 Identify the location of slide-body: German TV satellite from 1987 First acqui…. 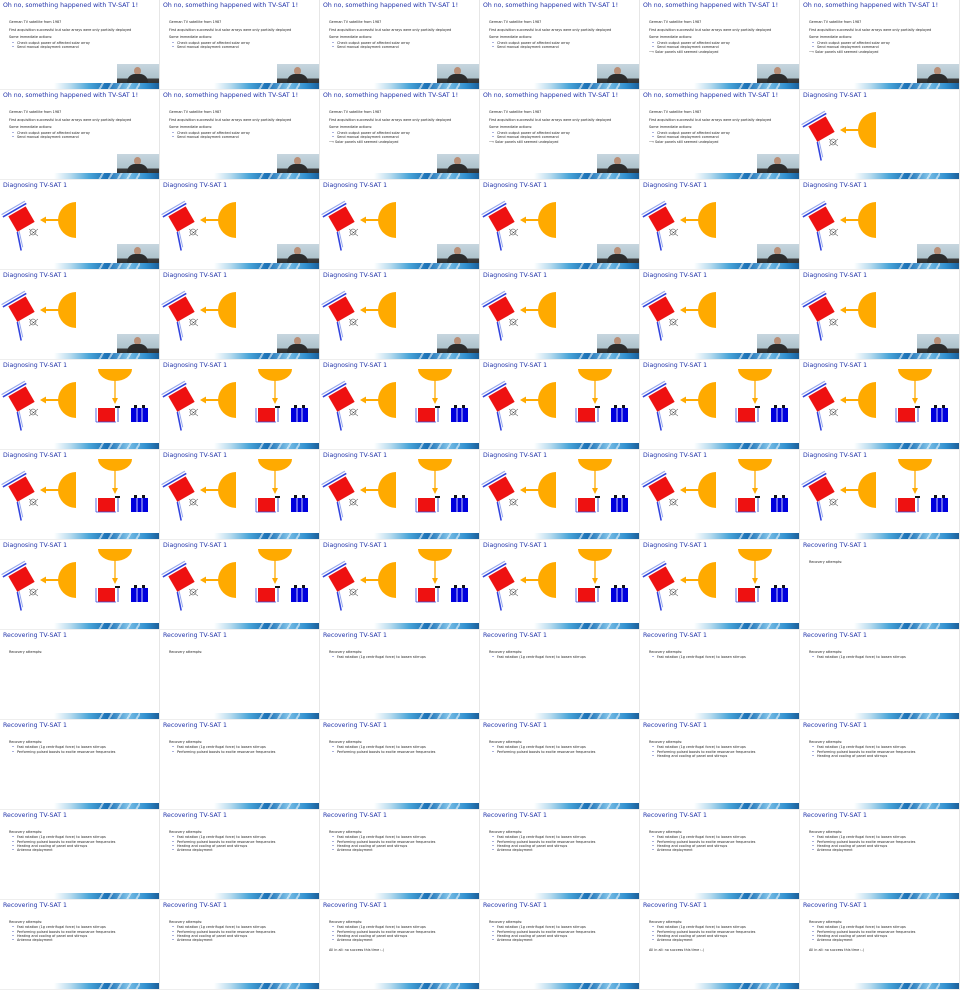
(710, 37).